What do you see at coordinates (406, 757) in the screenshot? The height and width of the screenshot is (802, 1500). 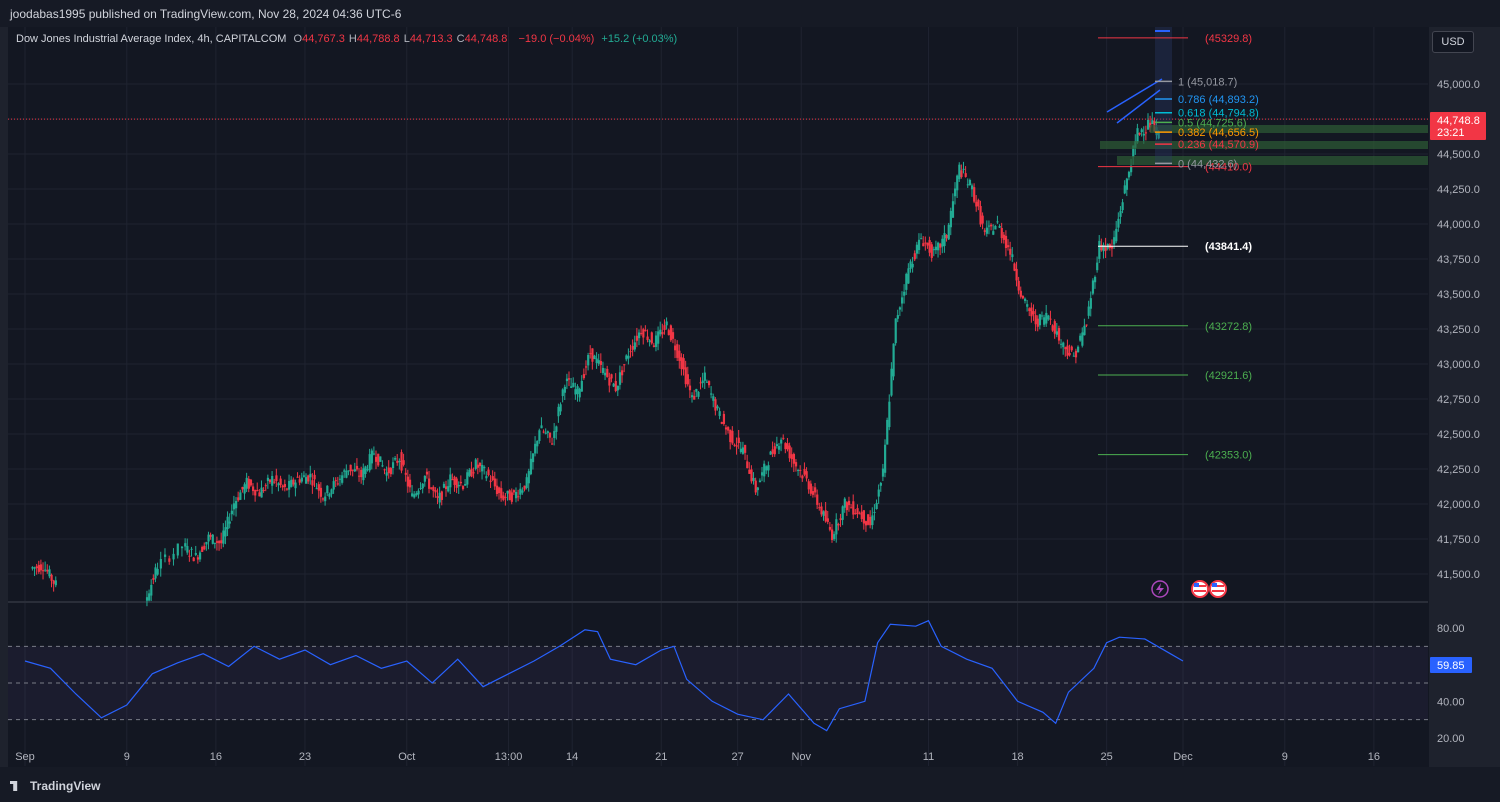 I see `time-tick: Oct` at bounding box center [406, 757].